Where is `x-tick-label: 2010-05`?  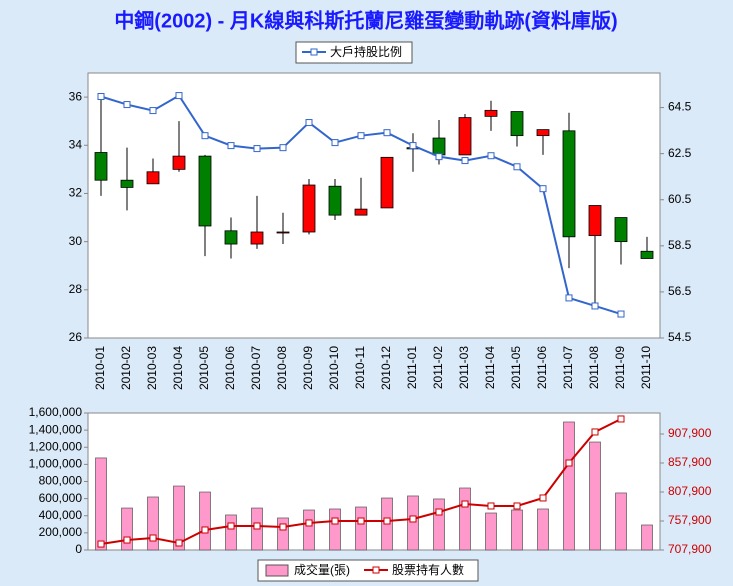
x-tick-label: 2010-05 is located at coordinates (204, 368).